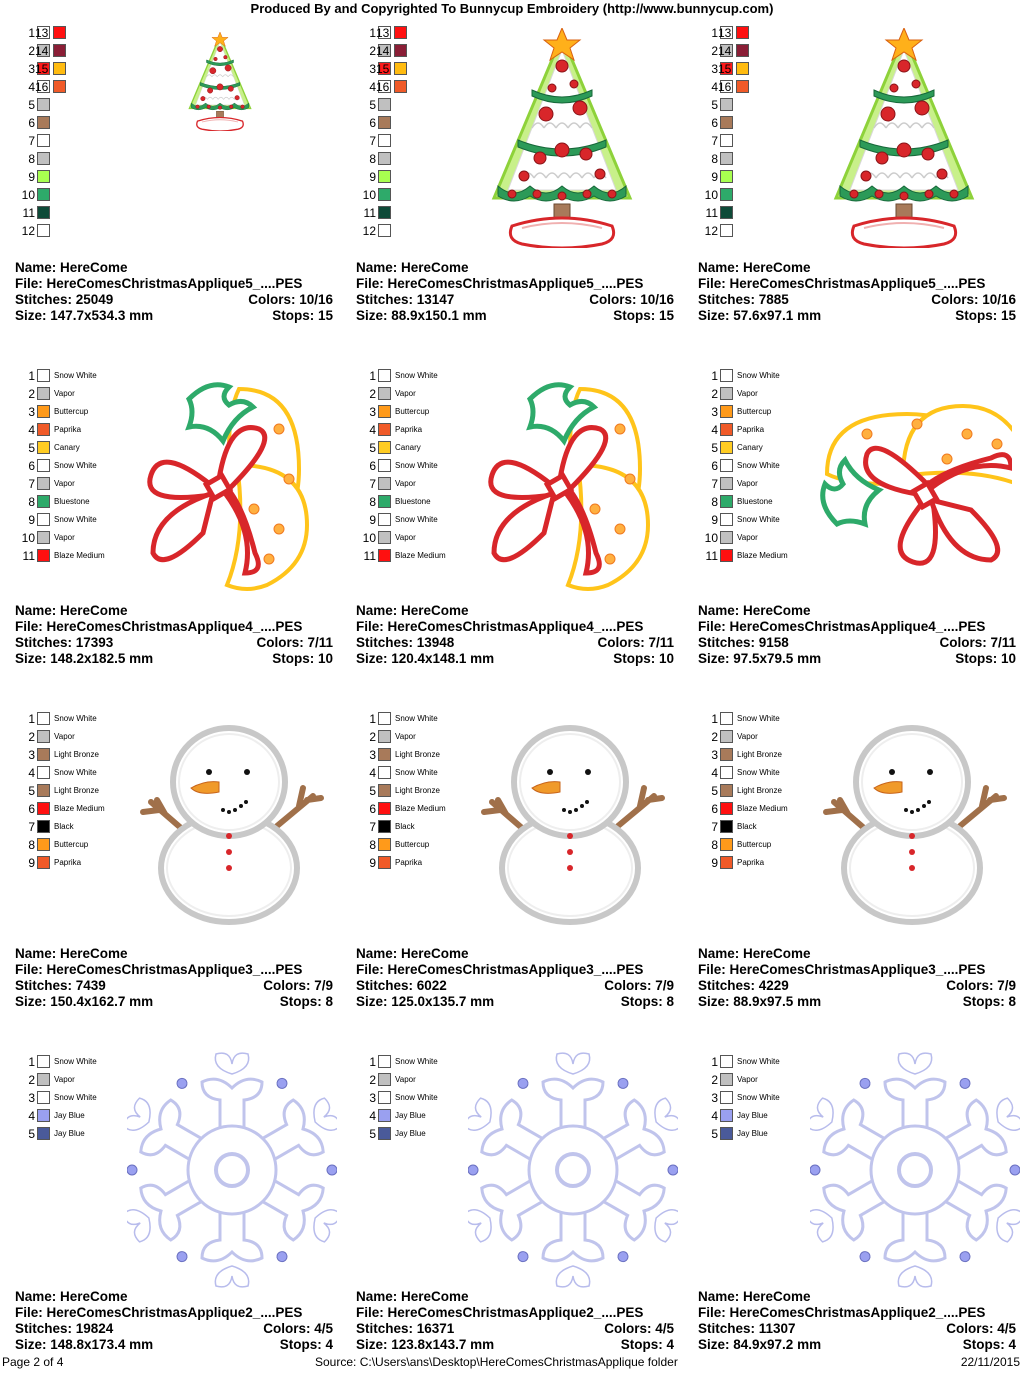 This screenshot has width=1024, height=1390. Describe the element at coordinates (989, 1344) in the screenshot. I see `stop-count: Stops: 4` at that location.